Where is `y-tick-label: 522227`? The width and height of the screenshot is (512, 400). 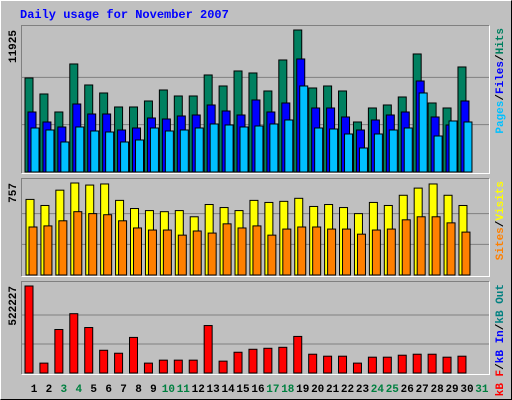
y-tick-label: 522227 is located at coordinates (14, 306).